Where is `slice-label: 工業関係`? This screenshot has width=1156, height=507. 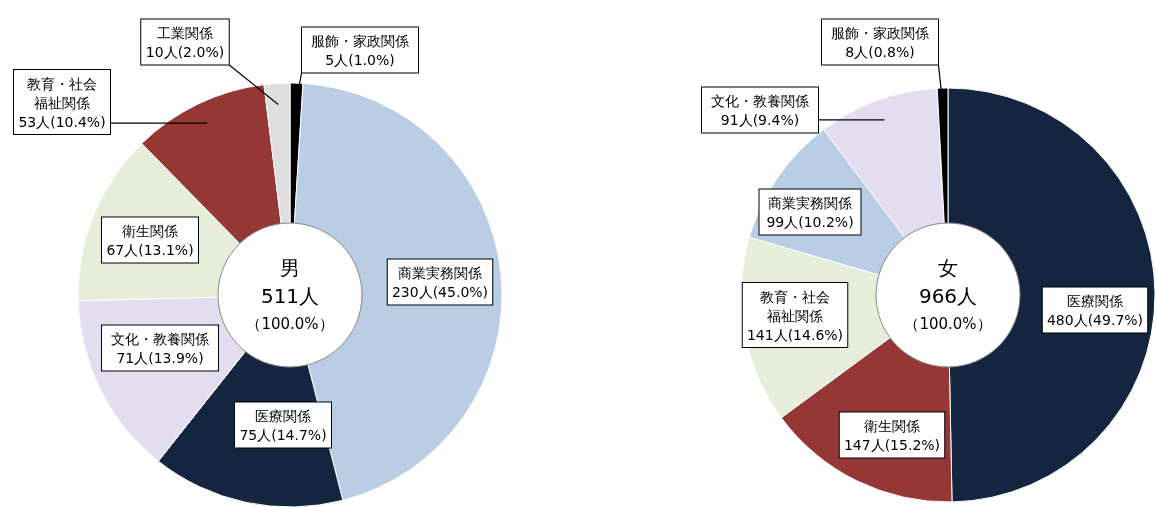
slice-label: 工業関係 is located at coordinates (185, 33).